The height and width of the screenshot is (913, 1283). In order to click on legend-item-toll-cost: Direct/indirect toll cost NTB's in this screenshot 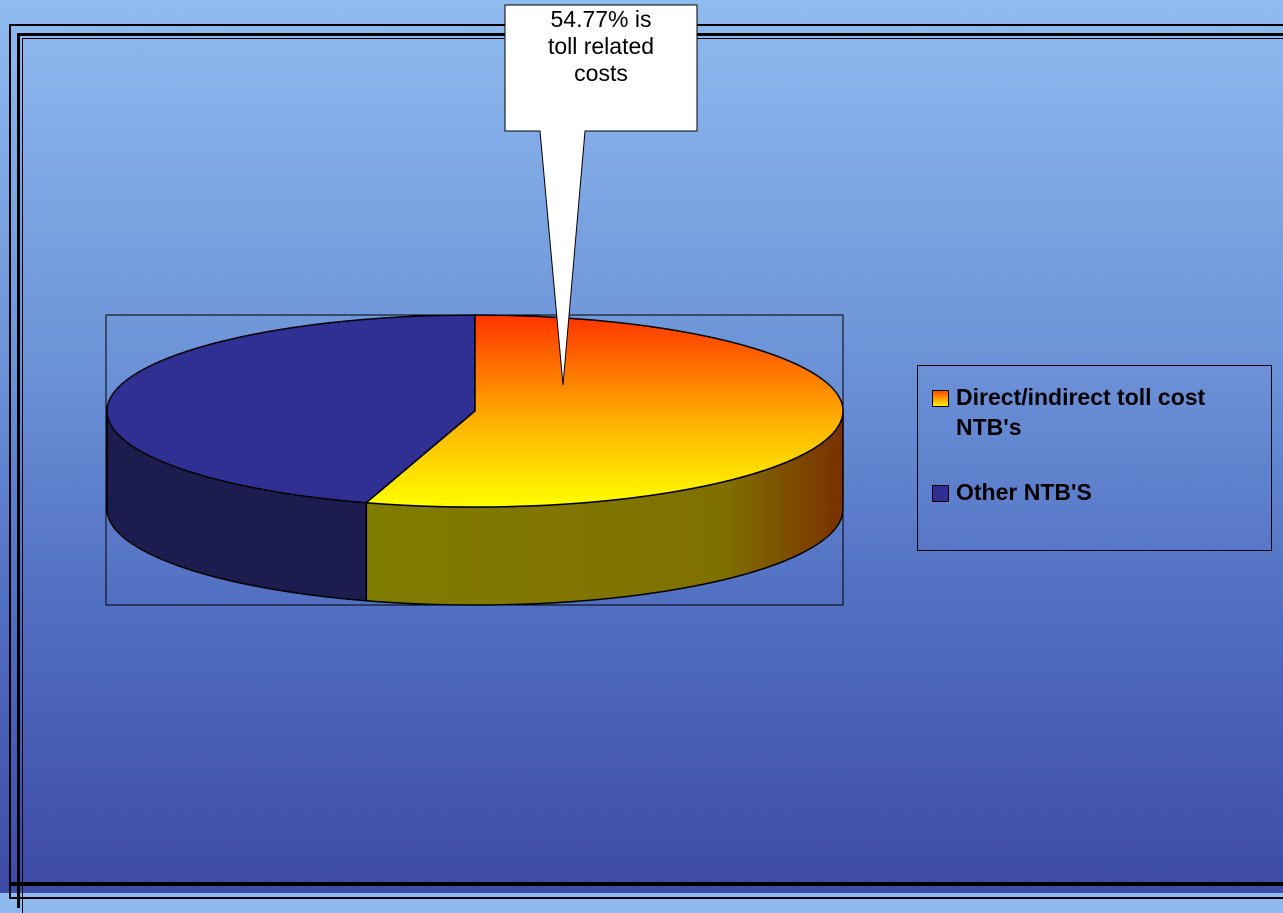, I will do `click(1089, 412)`.